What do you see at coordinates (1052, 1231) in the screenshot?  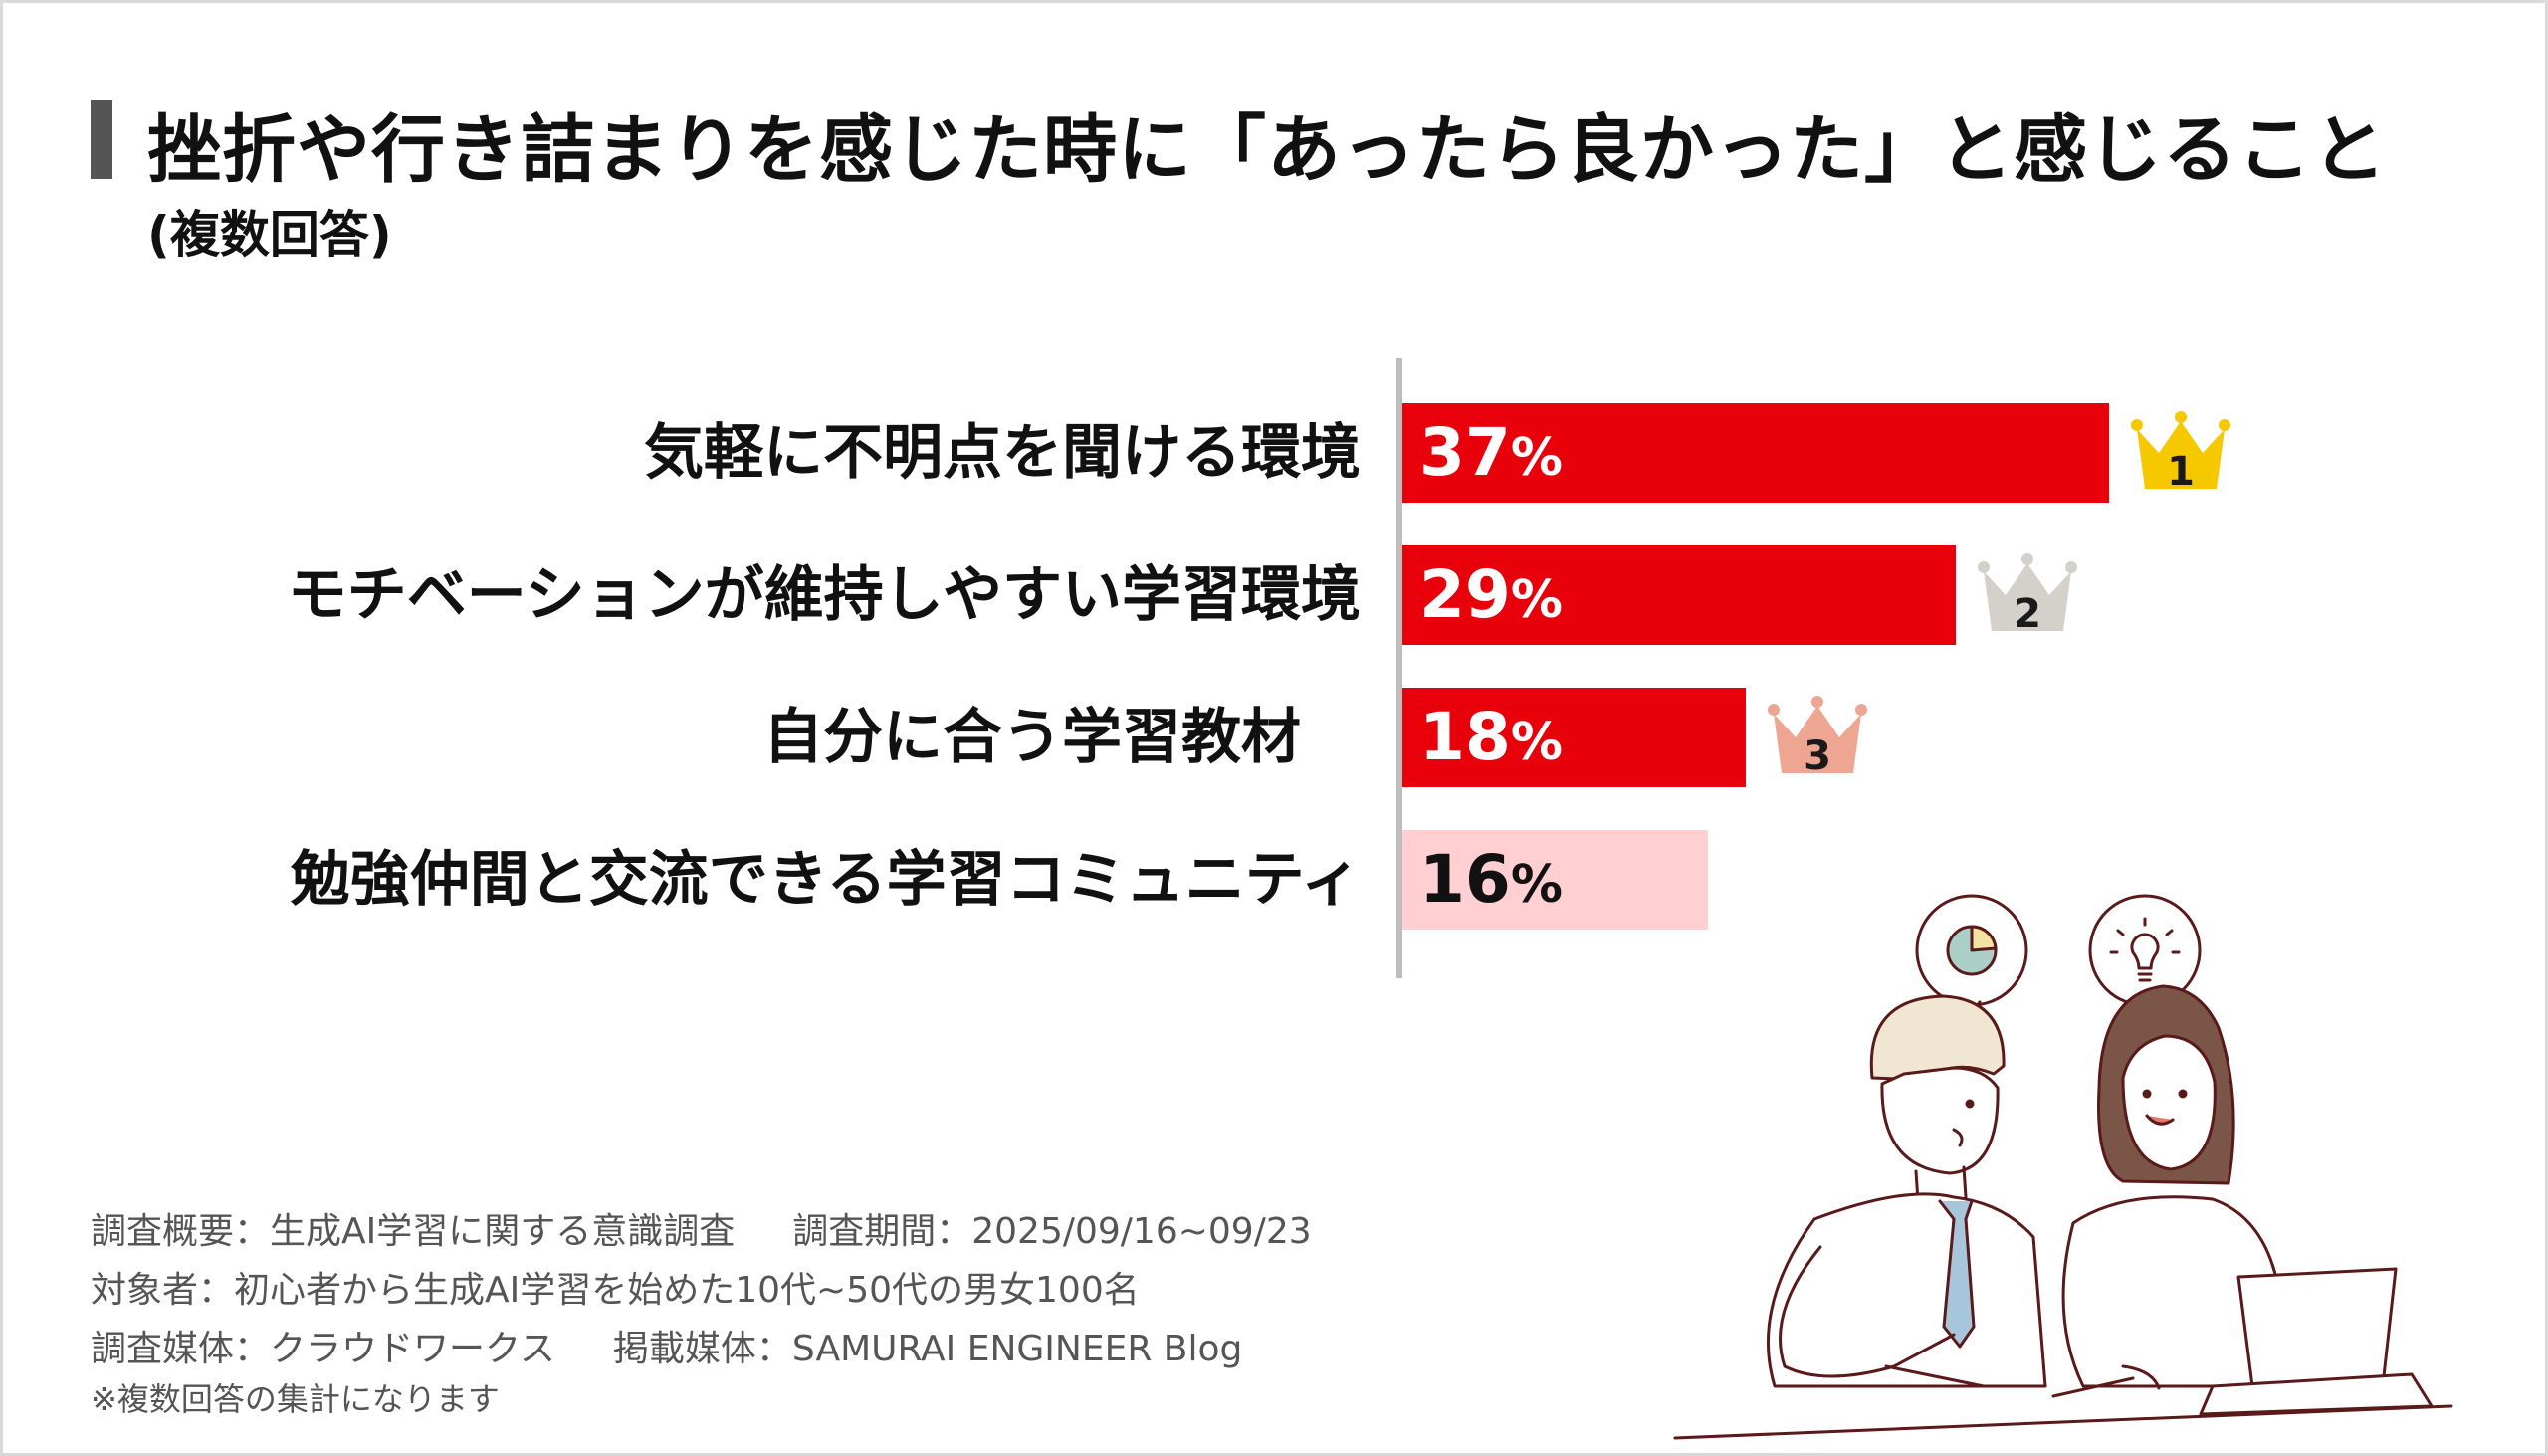 I see `survey-period: 調査期間：2025/09/16~09/23` at bounding box center [1052, 1231].